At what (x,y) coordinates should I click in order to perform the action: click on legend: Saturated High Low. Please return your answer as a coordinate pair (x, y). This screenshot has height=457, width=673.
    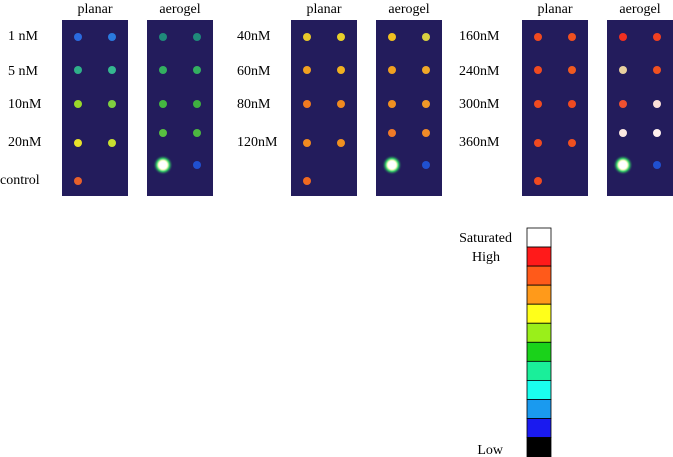
    Looking at the image, I should click on (505, 342).